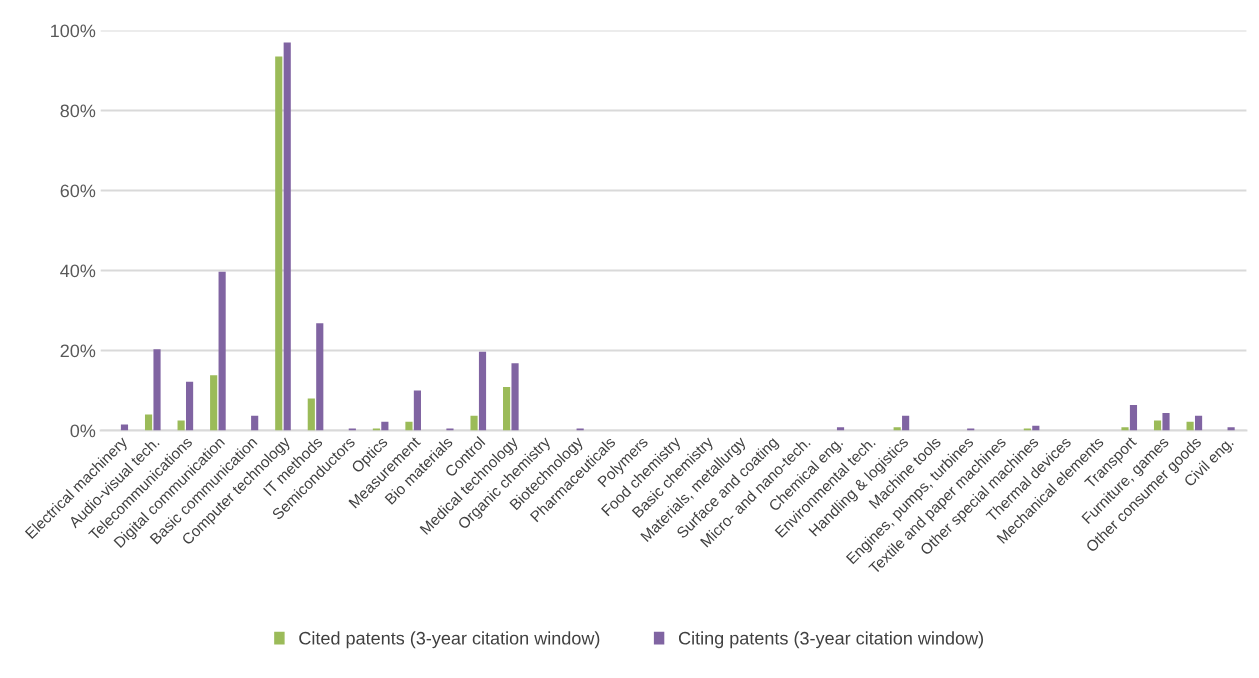 The width and height of the screenshot is (1259, 678). What do you see at coordinates (78, 351) in the screenshot?
I see `y-tick-label: 20%` at bounding box center [78, 351].